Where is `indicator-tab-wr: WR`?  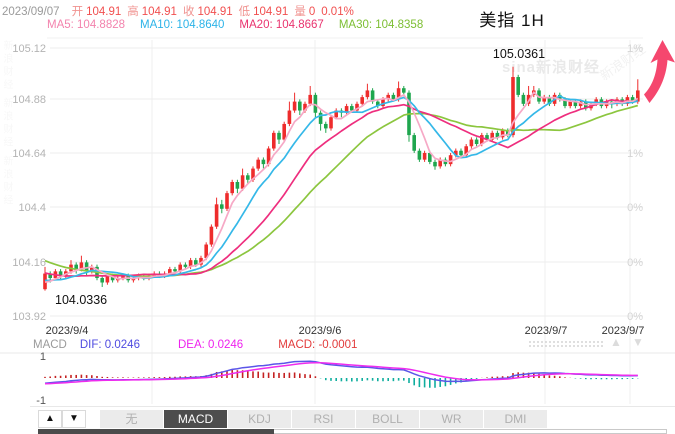 indicator-tab-wr: WR is located at coordinates (451, 419).